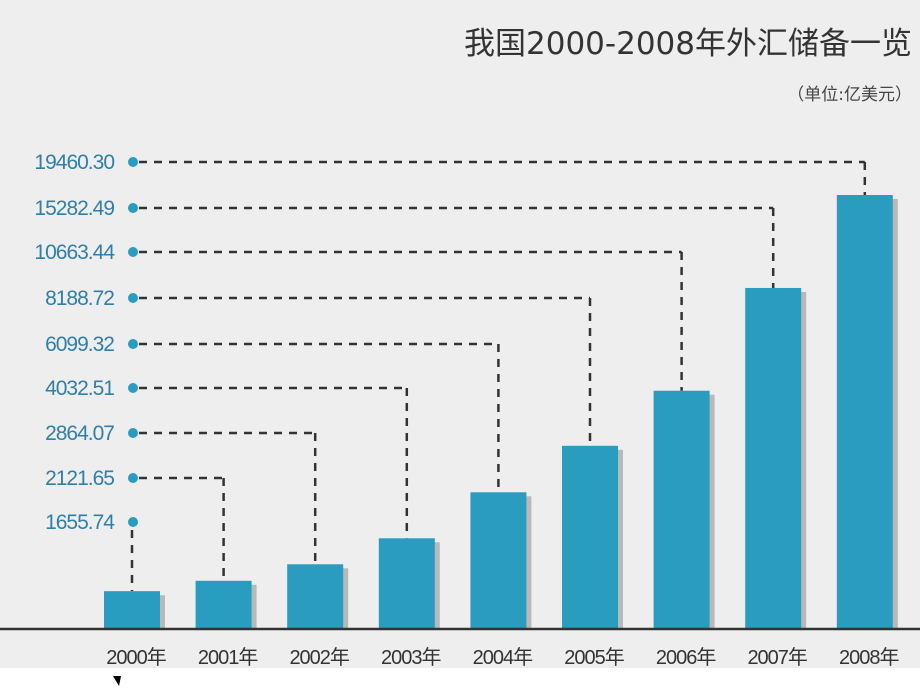 This screenshot has width=920, height=690. I want to click on x-tick-label: 2008年, so click(869, 657).